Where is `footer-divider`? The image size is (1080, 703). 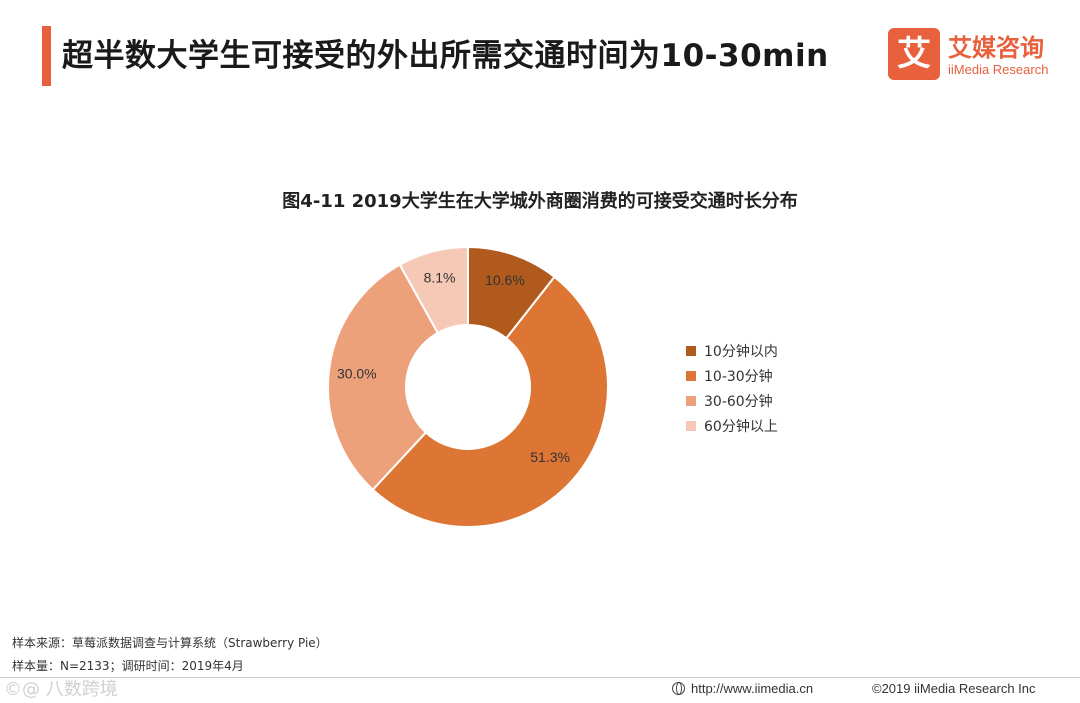
footer-divider is located at coordinates (540, 677).